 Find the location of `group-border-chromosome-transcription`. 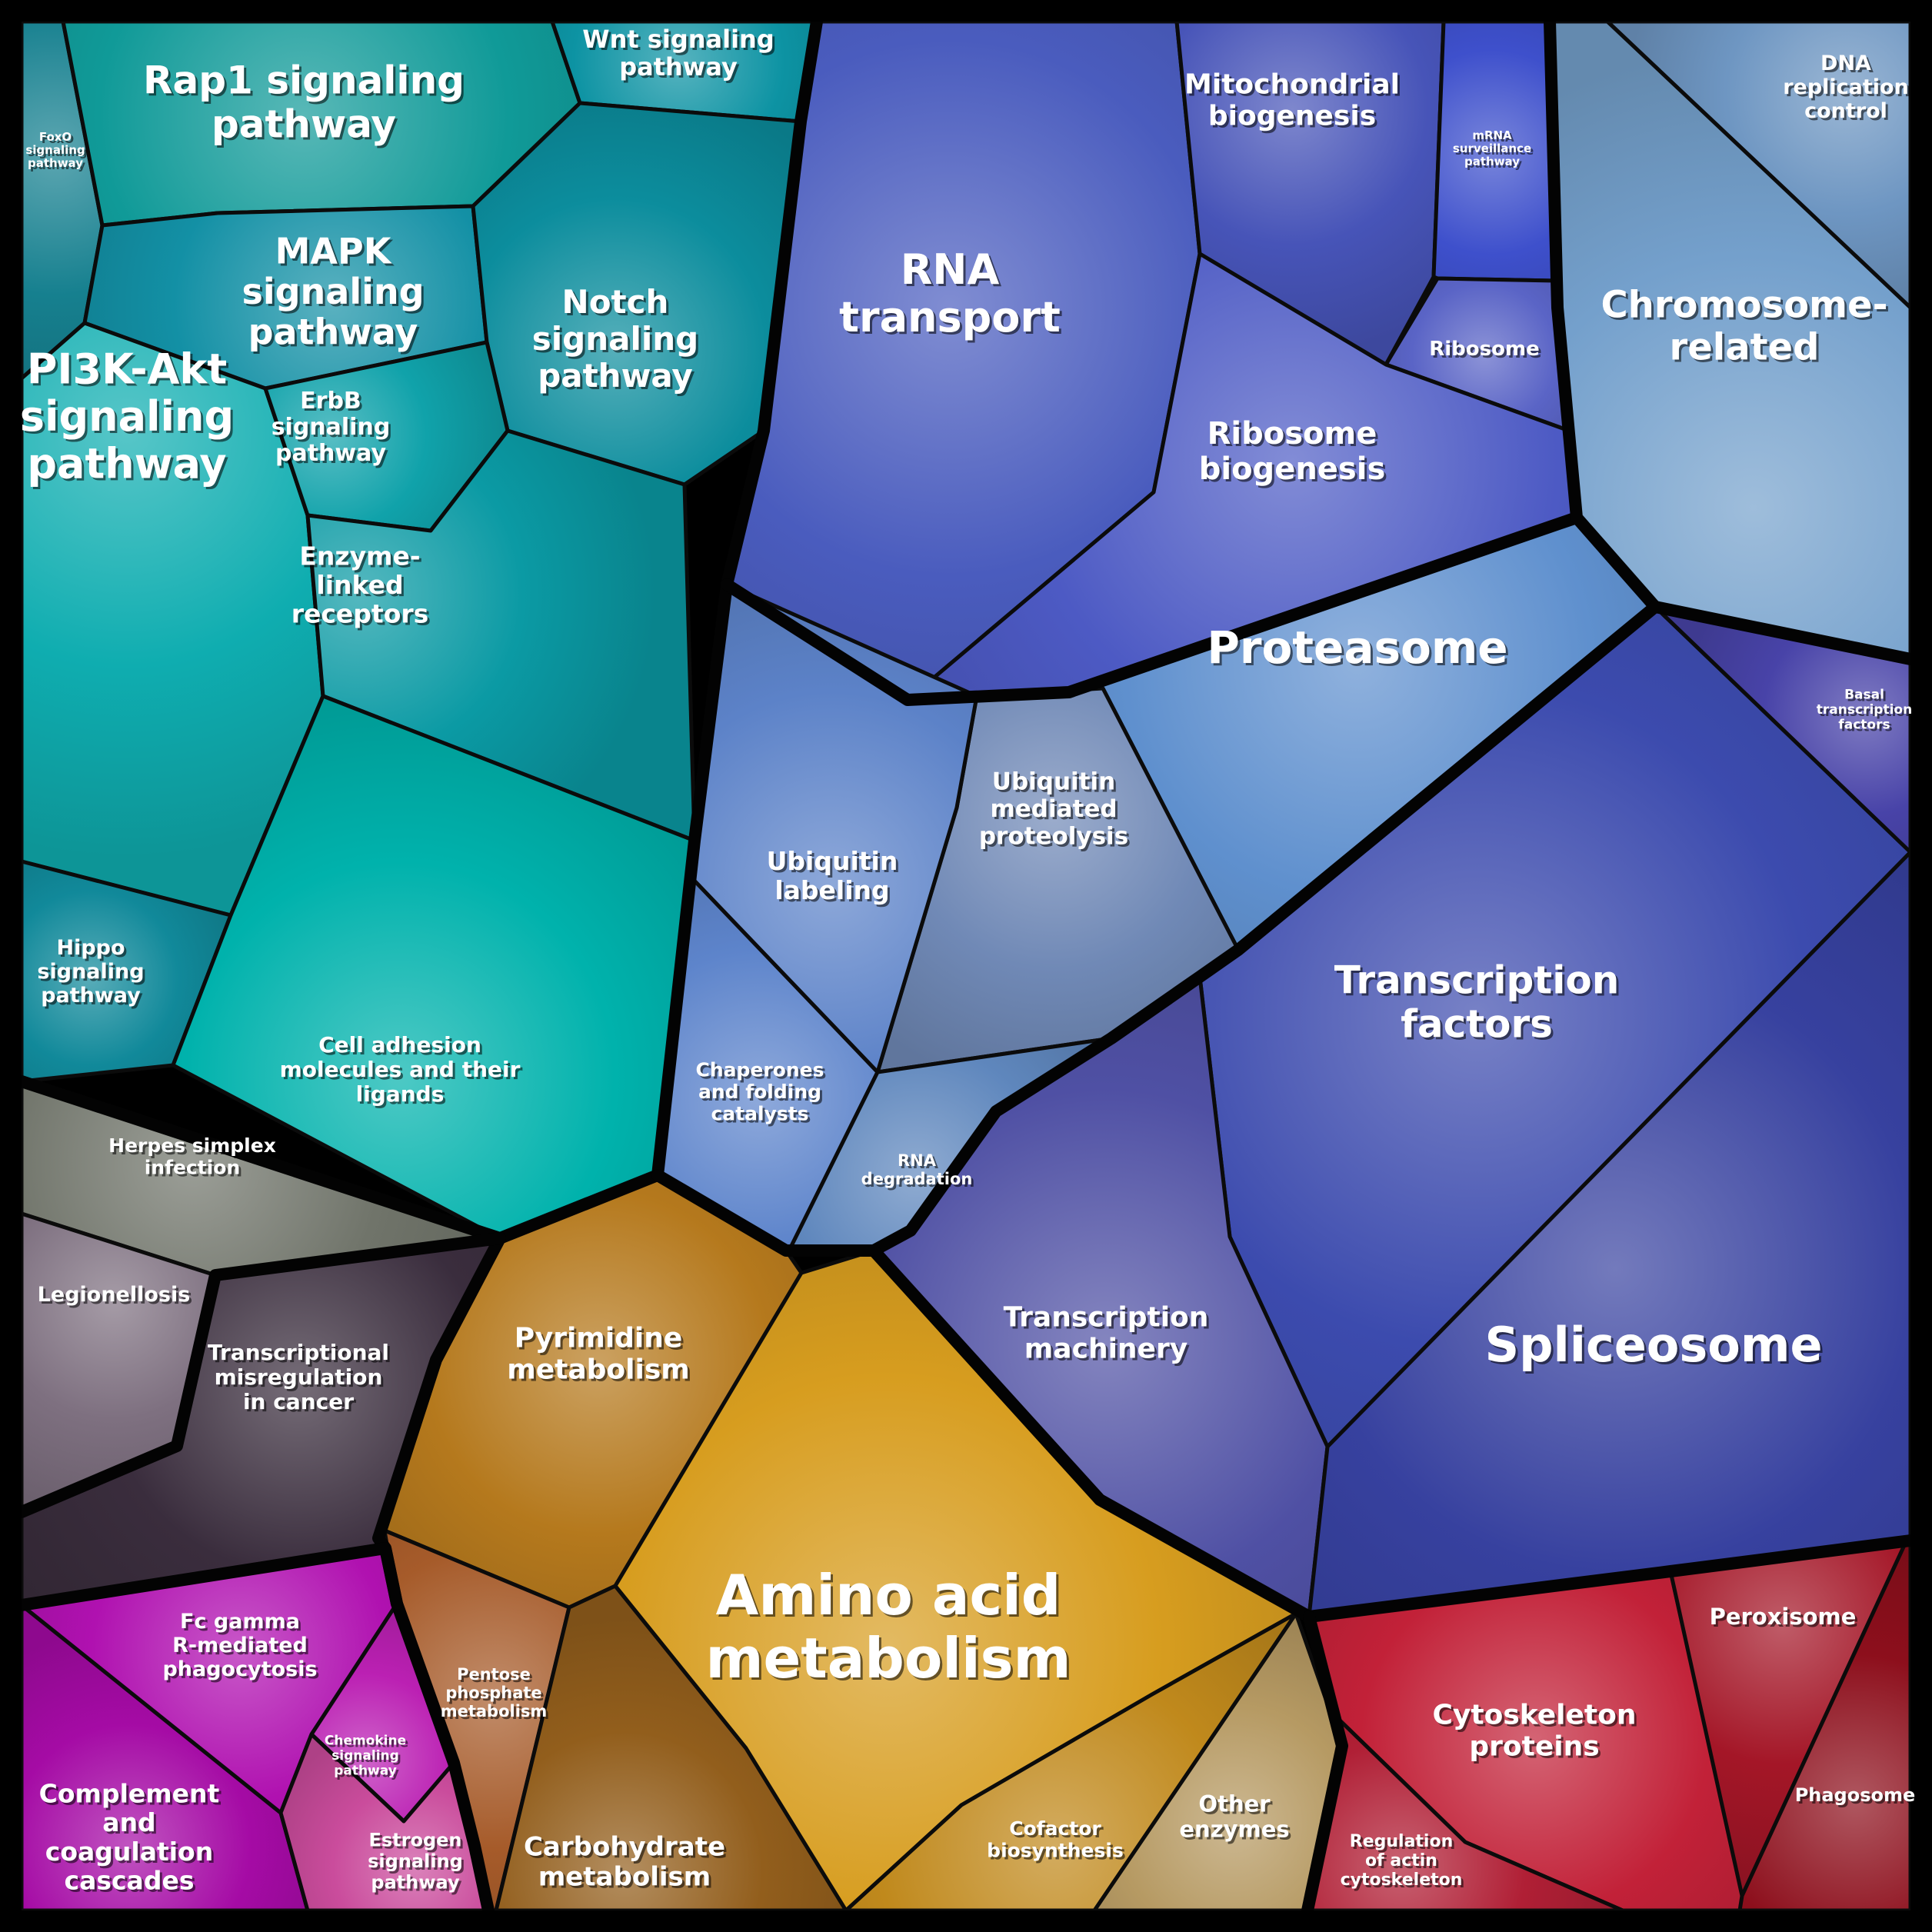

group-border-chromosome-transcription is located at coordinates (1783, 633).